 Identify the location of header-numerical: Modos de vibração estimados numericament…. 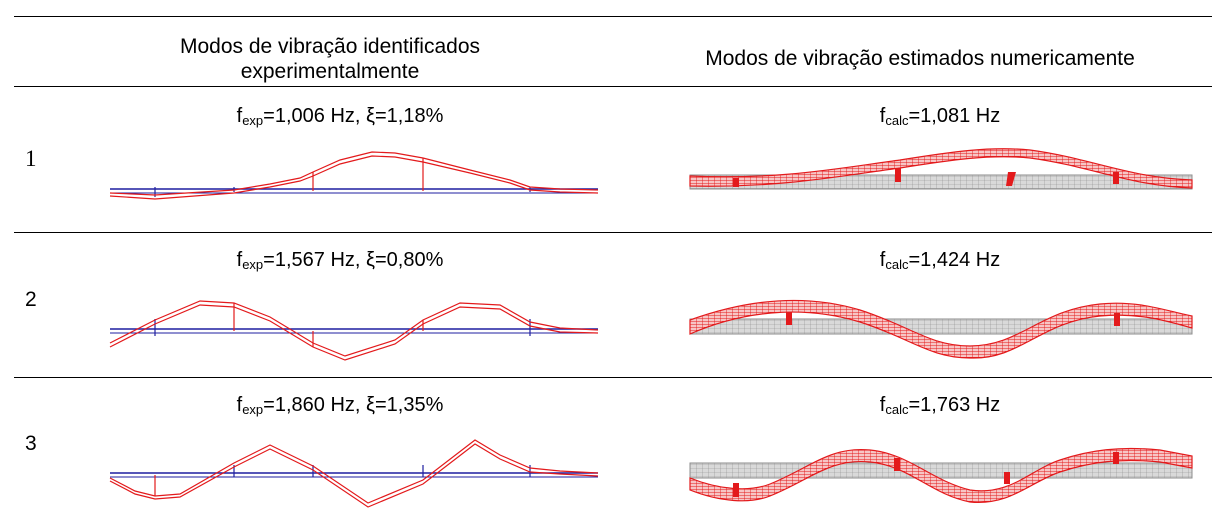
(920, 58).